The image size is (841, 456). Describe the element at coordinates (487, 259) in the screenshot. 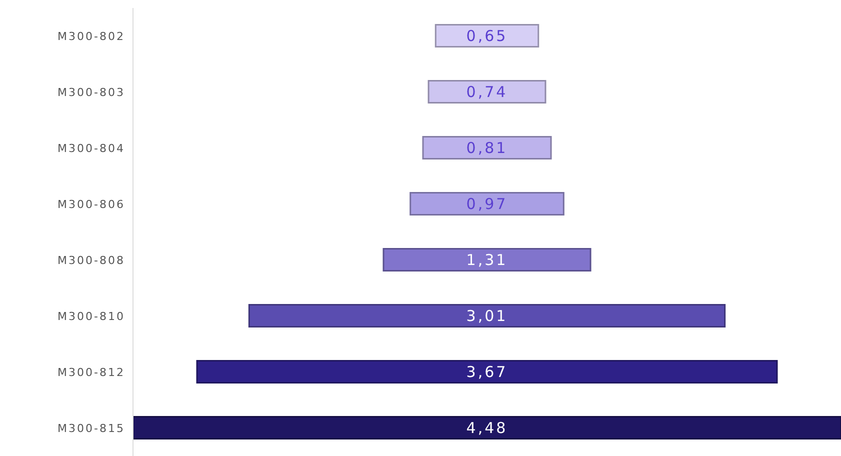

I see `data-label: 1,31` at that location.